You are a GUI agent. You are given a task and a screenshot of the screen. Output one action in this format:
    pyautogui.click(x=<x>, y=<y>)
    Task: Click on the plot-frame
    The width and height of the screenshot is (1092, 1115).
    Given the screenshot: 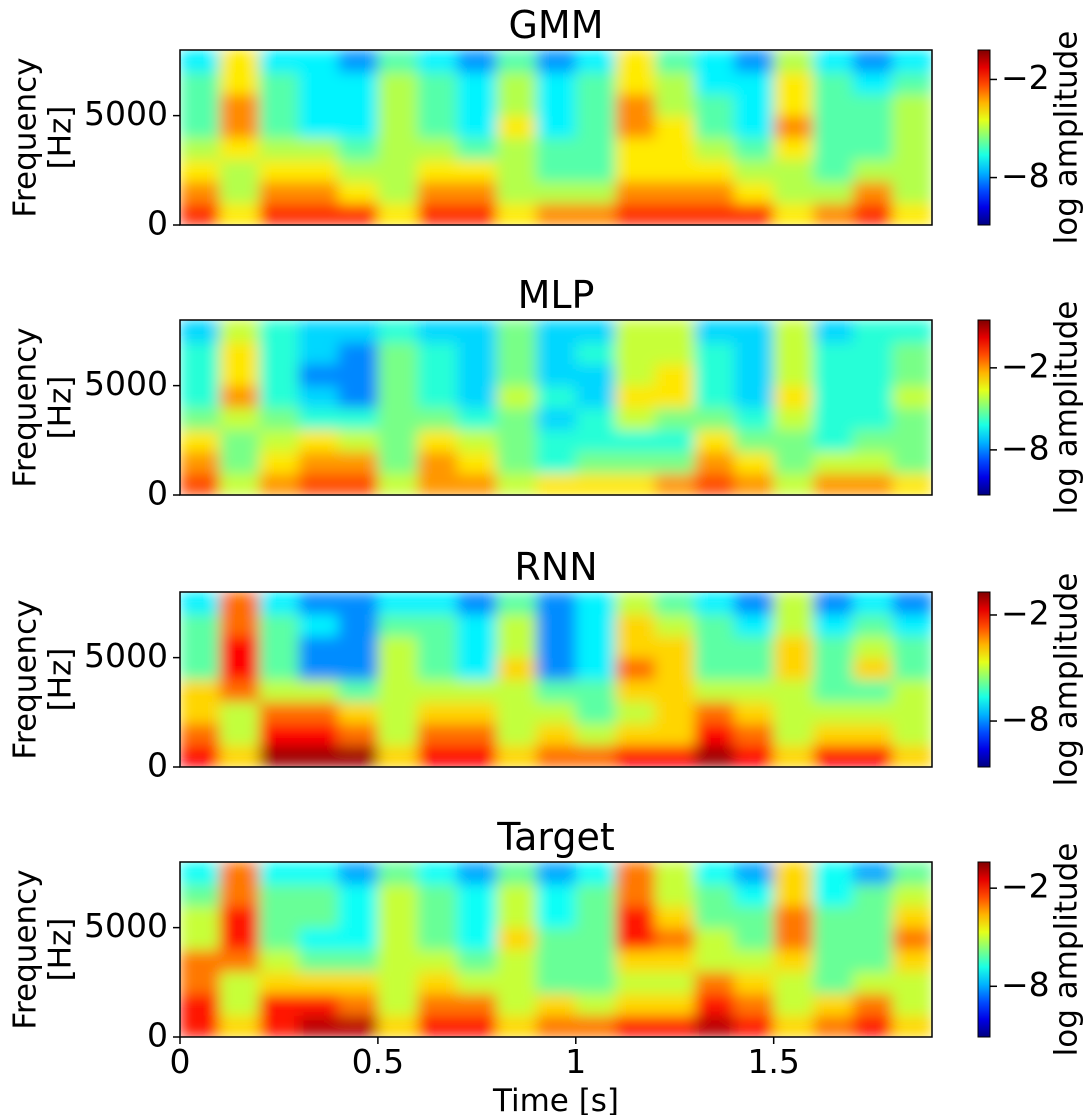 What is the action you would take?
    pyautogui.click(x=556, y=679)
    